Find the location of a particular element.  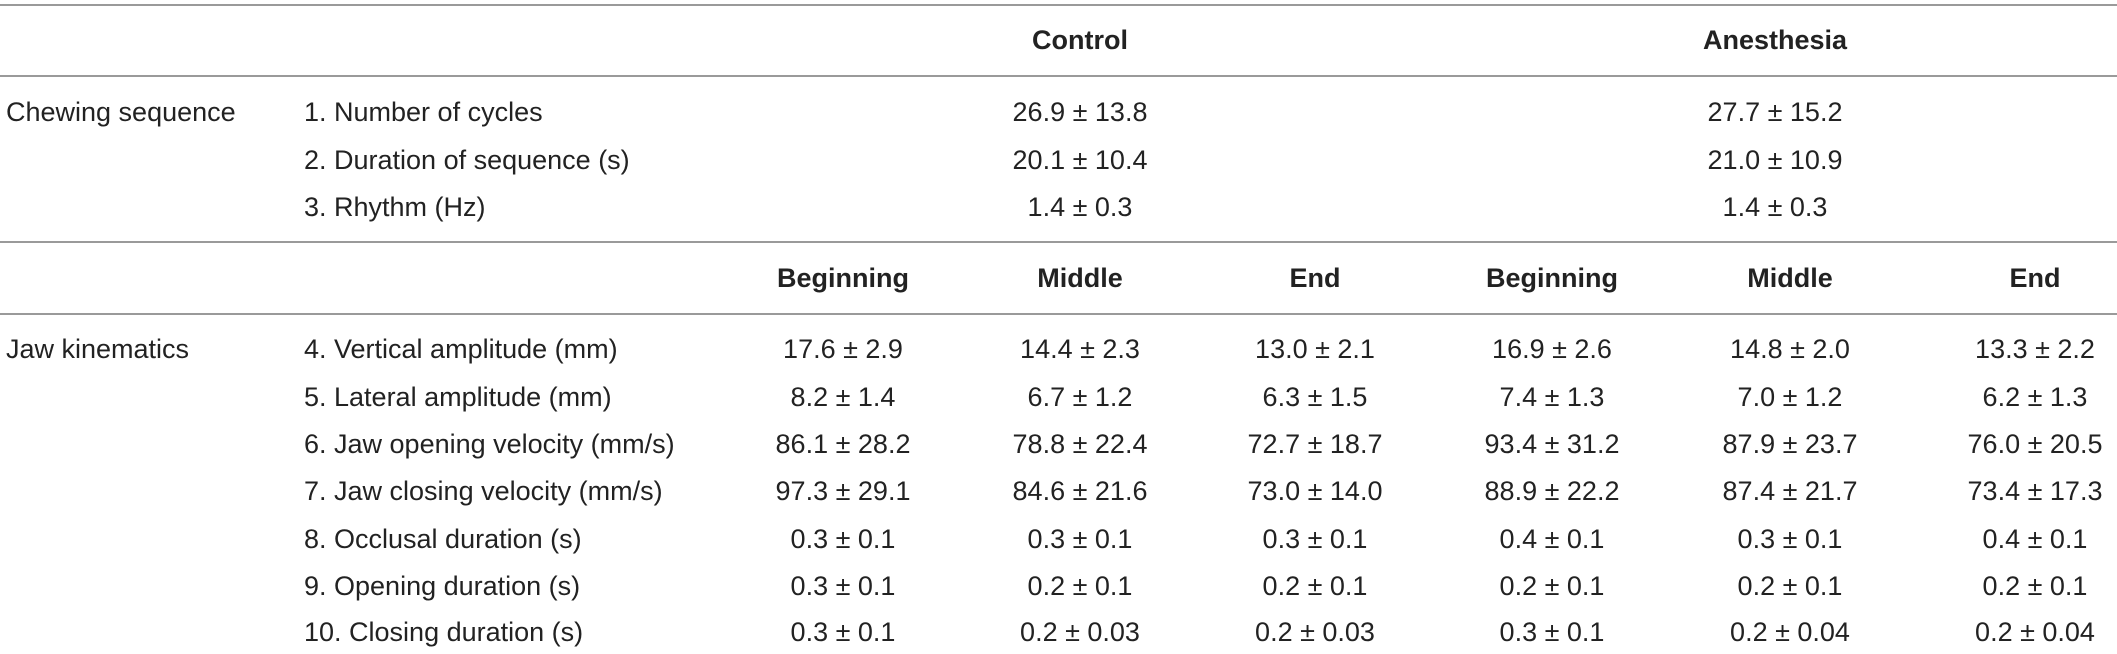

cell-control: 20.1 ± 10.4 is located at coordinates (1080, 160).